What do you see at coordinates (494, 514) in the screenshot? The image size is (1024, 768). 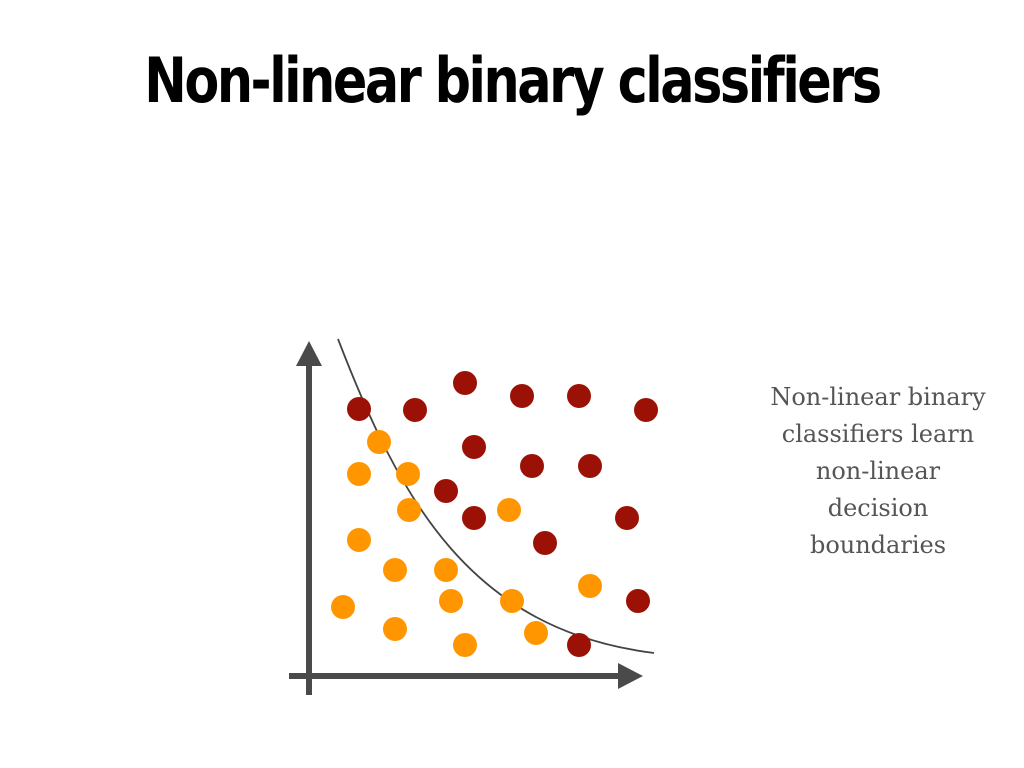 I see `scatter-points` at bounding box center [494, 514].